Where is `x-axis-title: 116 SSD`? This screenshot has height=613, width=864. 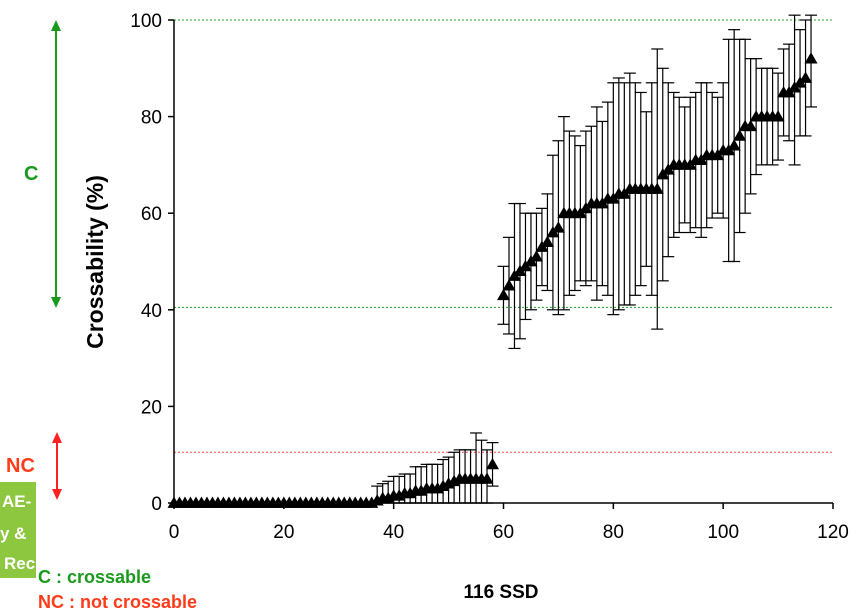
x-axis-title: 116 SSD is located at coordinates (501, 592).